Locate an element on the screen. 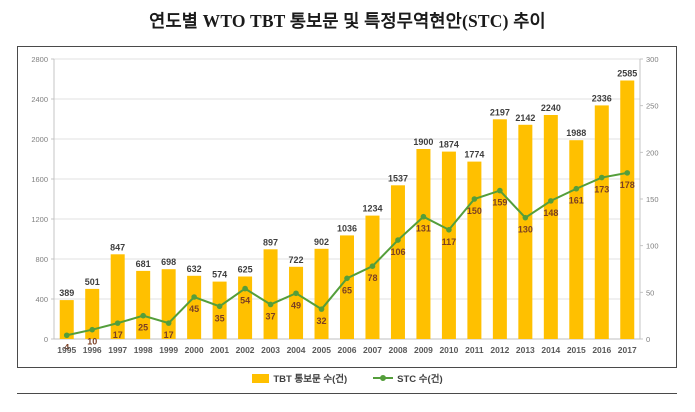 This screenshot has width=695, height=412. x-axis-category-label: 1995 is located at coordinates (66, 350).